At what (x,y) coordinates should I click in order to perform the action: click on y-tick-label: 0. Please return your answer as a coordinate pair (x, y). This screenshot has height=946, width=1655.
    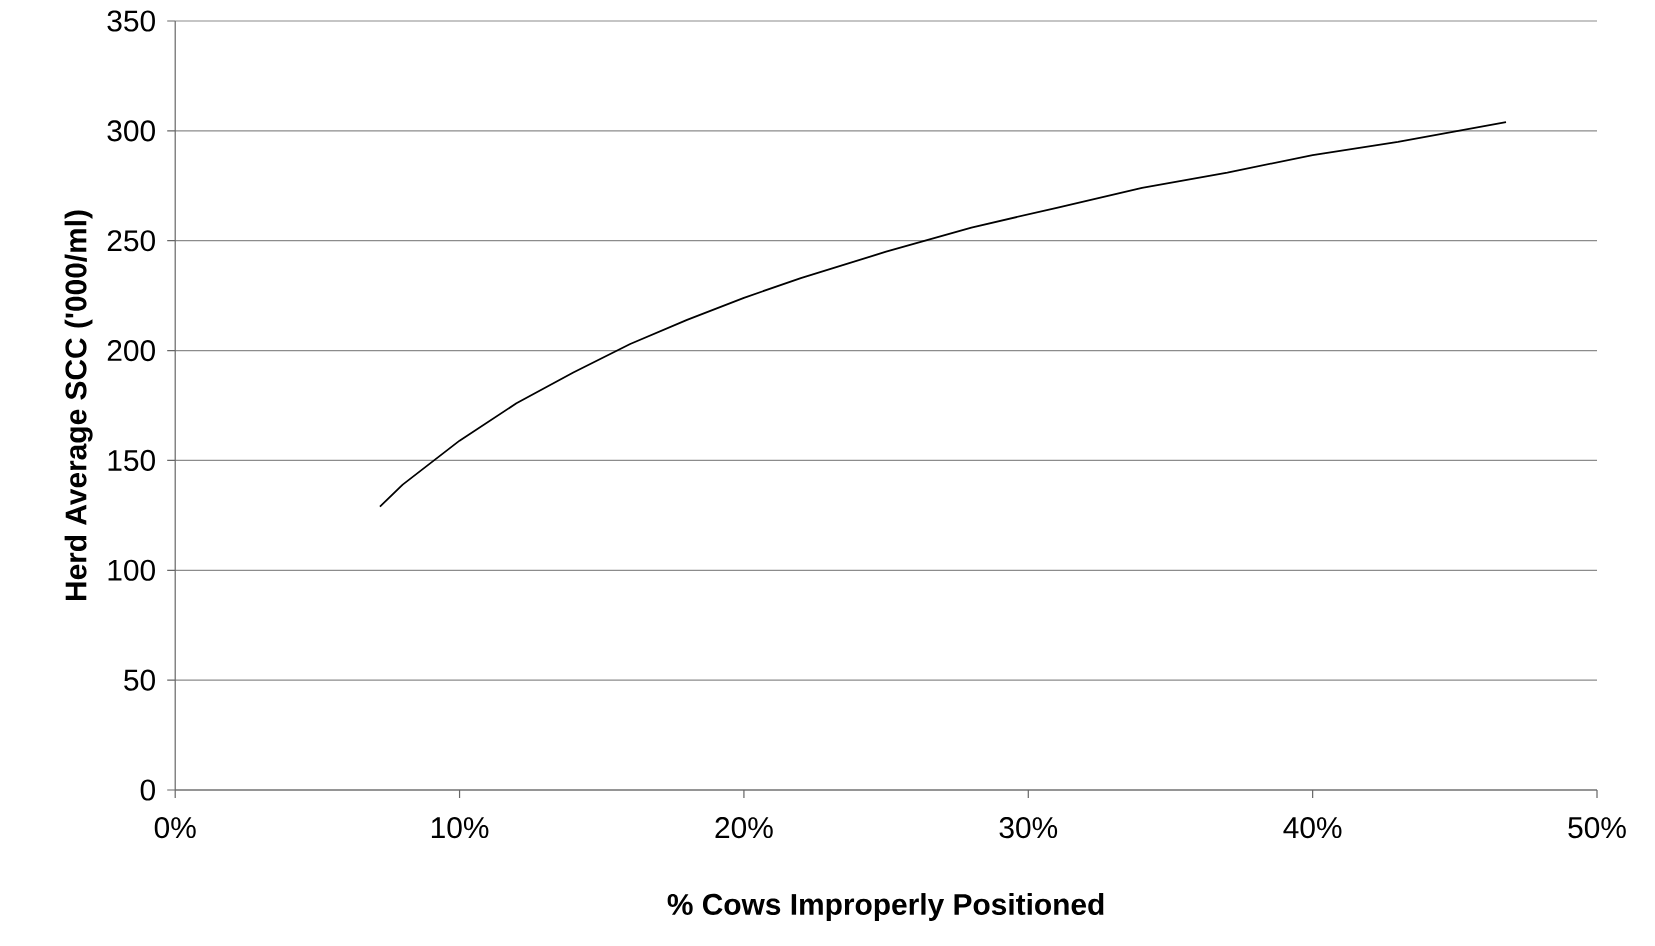
    Looking at the image, I should click on (147, 790).